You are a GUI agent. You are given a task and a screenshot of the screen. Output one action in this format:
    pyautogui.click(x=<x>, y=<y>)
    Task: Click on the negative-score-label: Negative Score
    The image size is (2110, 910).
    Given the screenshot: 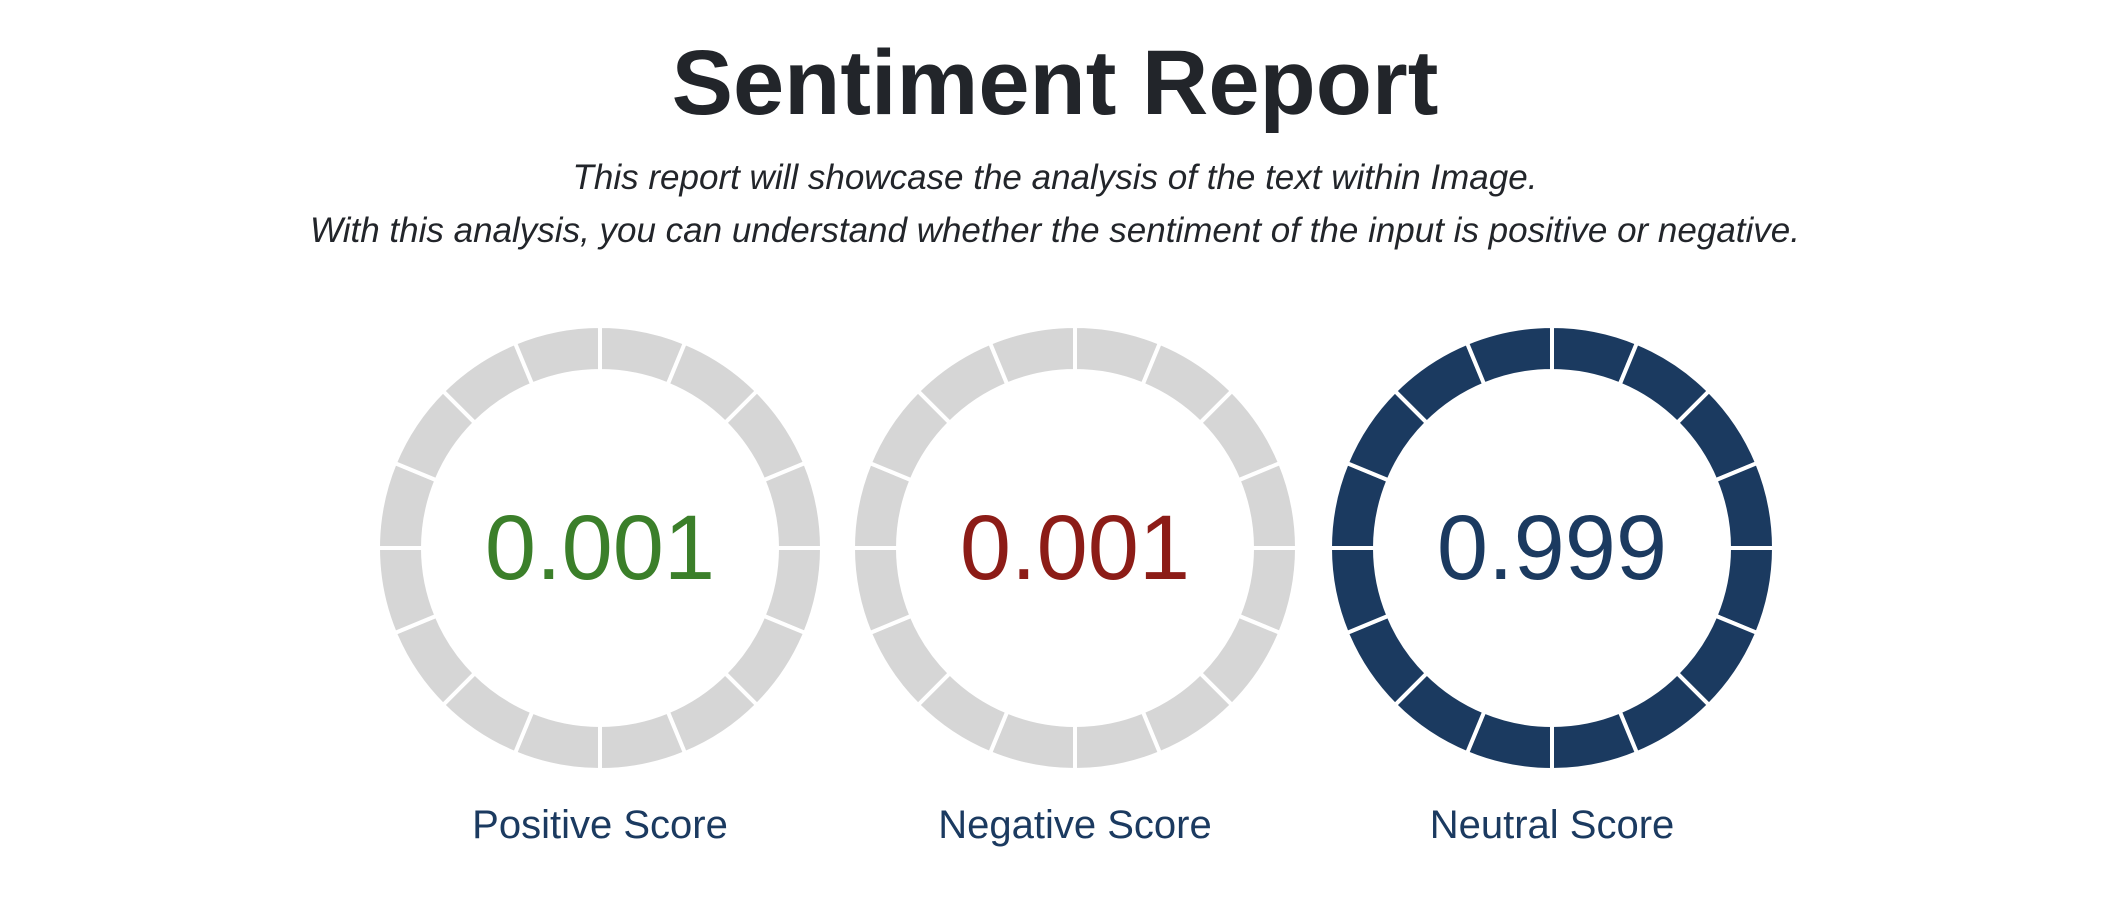 What is the action you would take?
    pyautogui.click(x=1075, y=825)
    